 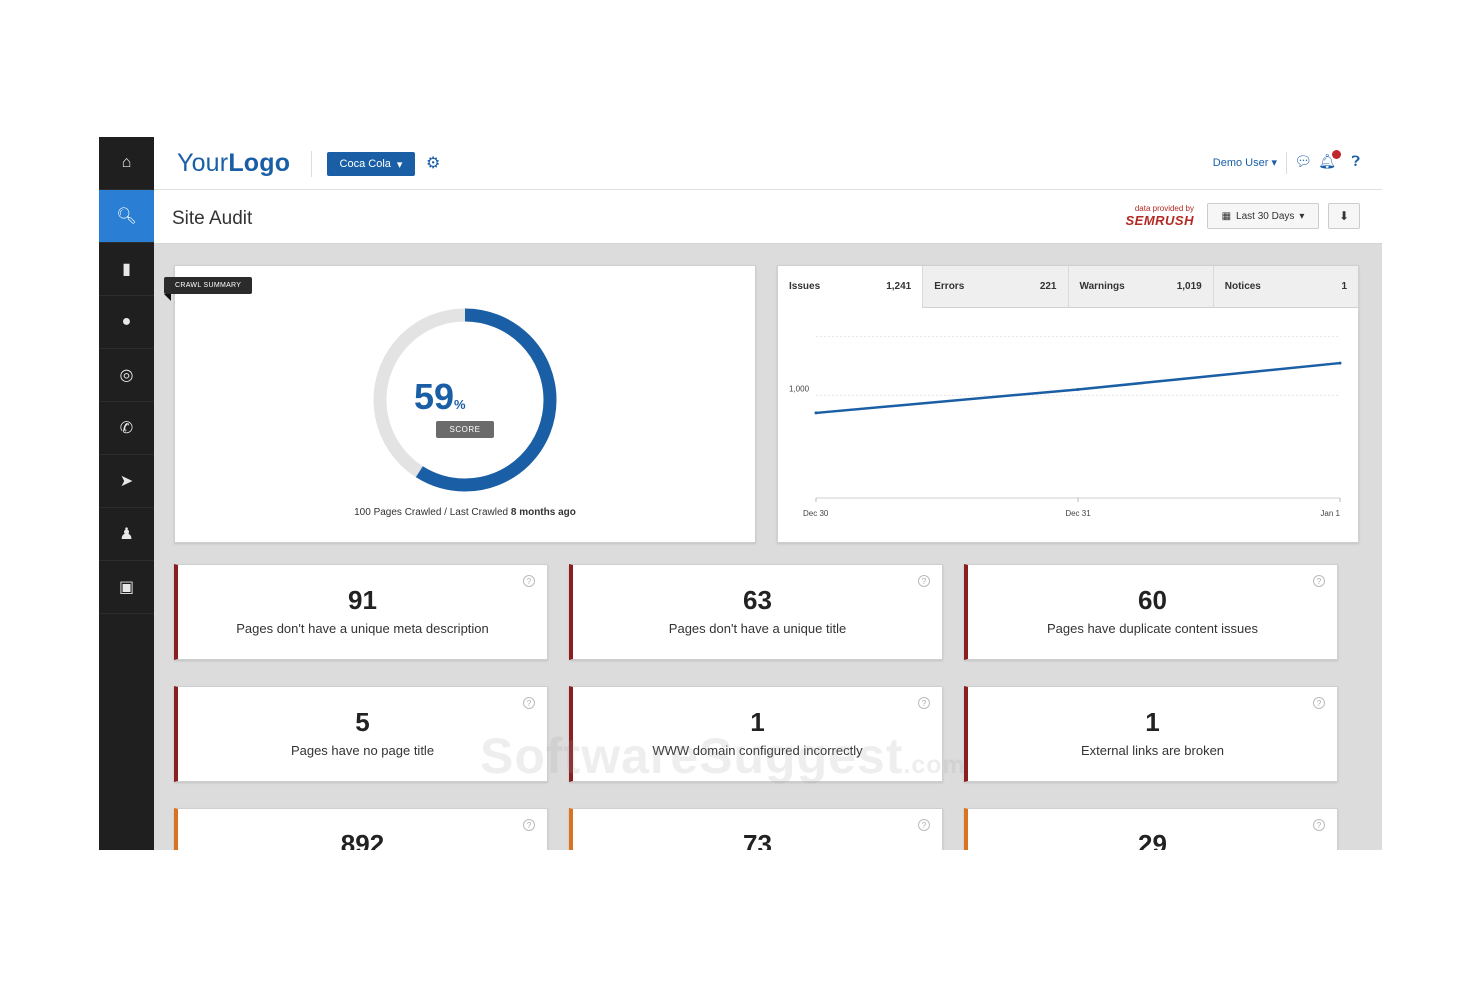 What do you see at coordinates (1159, 220) in the screenshot?
I see `provider-brand: SEMRUSH` at bounding box center [1159, 220].